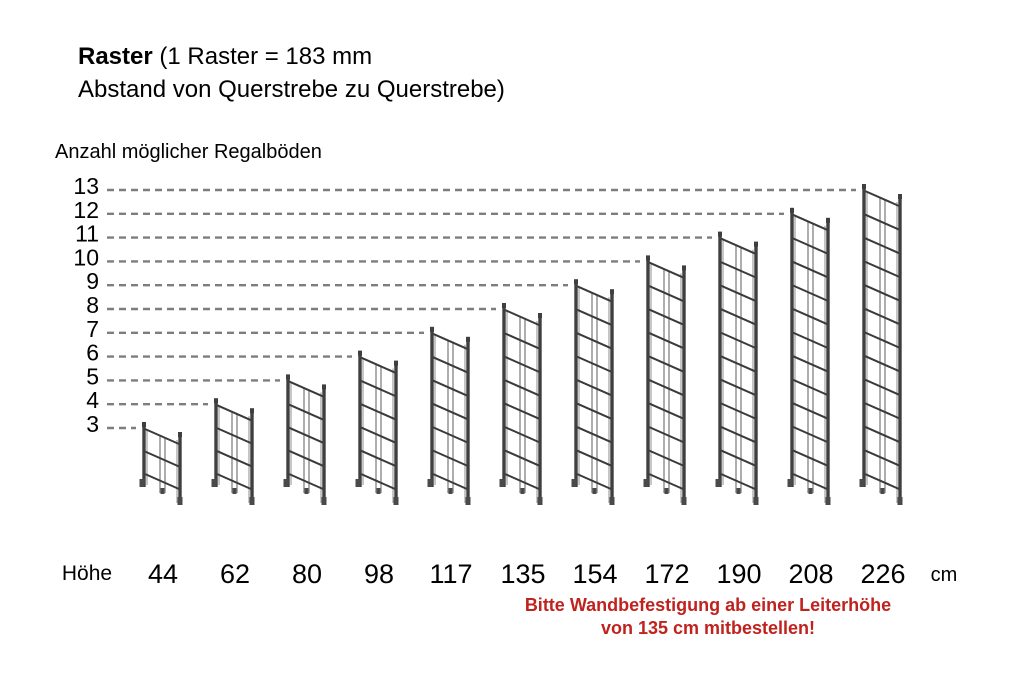  Describe the element at coordinates (593, 392) in the screenshot. I see `ladder-154cm` at that location.